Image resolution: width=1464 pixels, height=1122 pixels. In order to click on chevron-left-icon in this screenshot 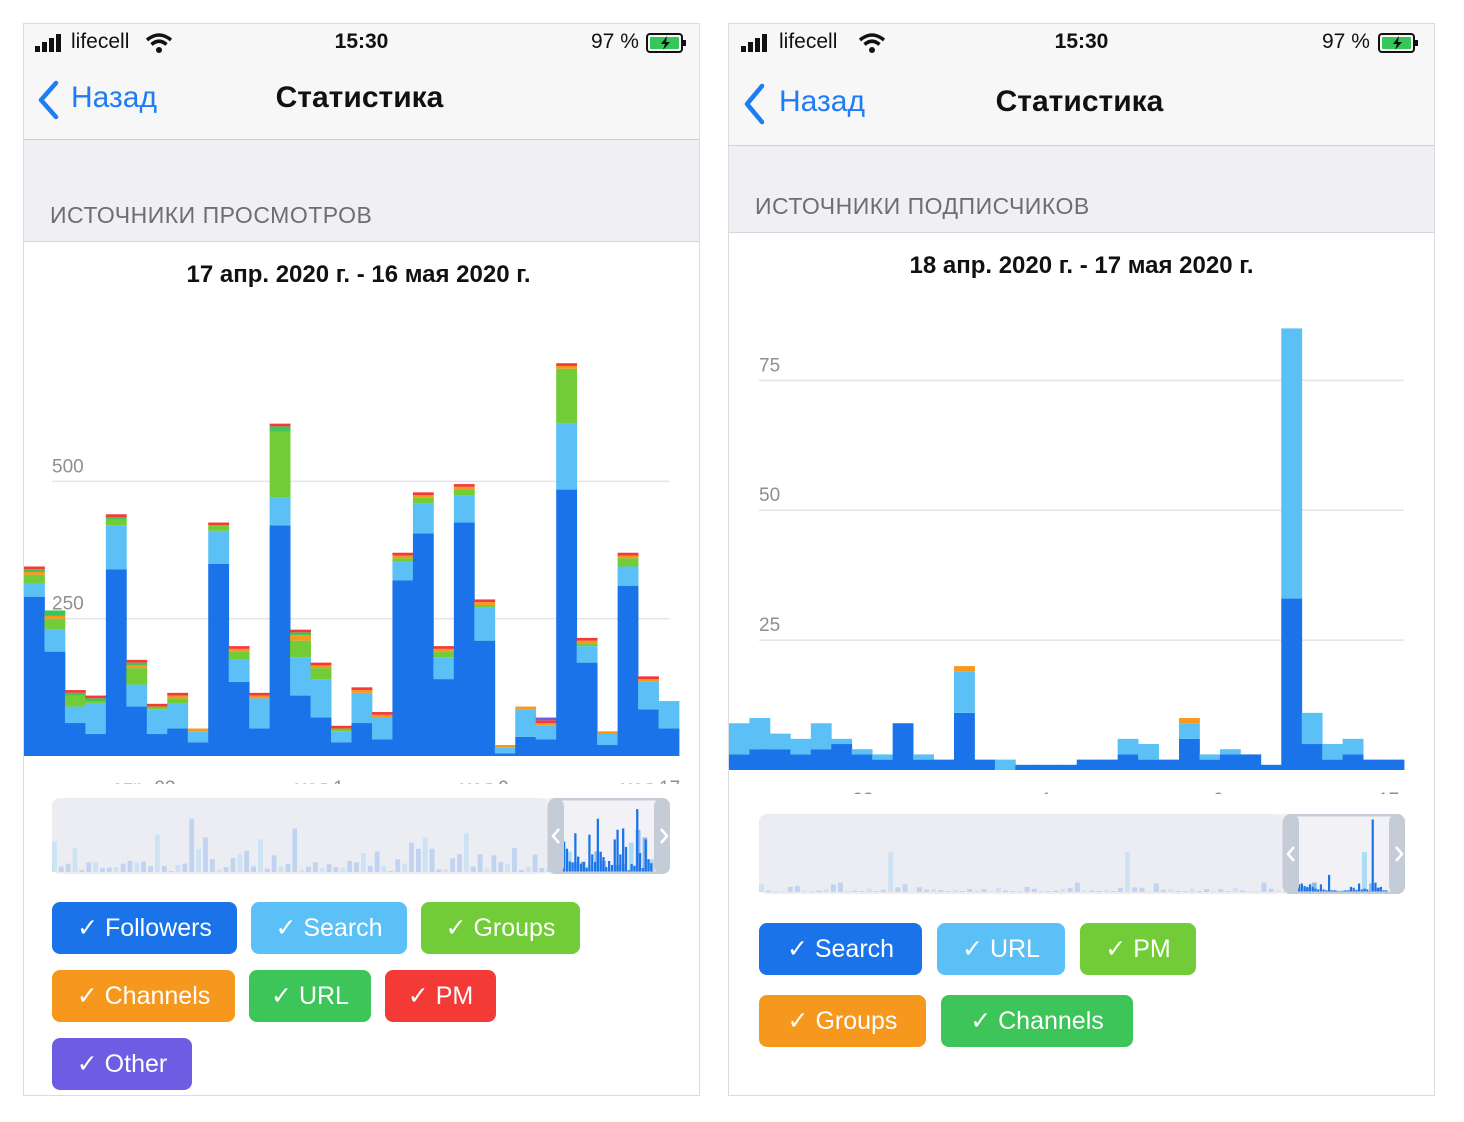, I will do `click(48, 100)`.